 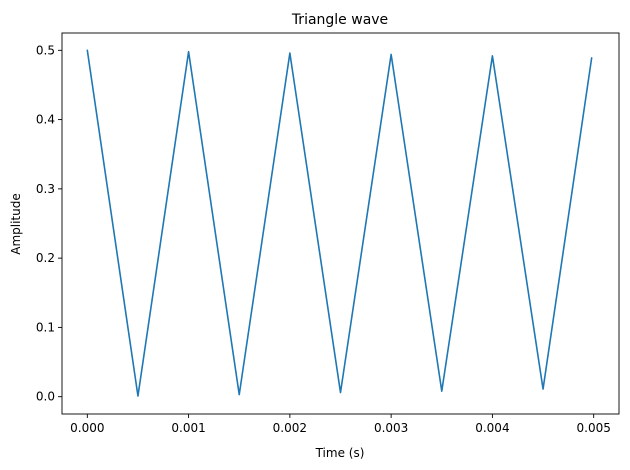 I want to click on y-tick-label: 0.5, so click(x=45, y=50).